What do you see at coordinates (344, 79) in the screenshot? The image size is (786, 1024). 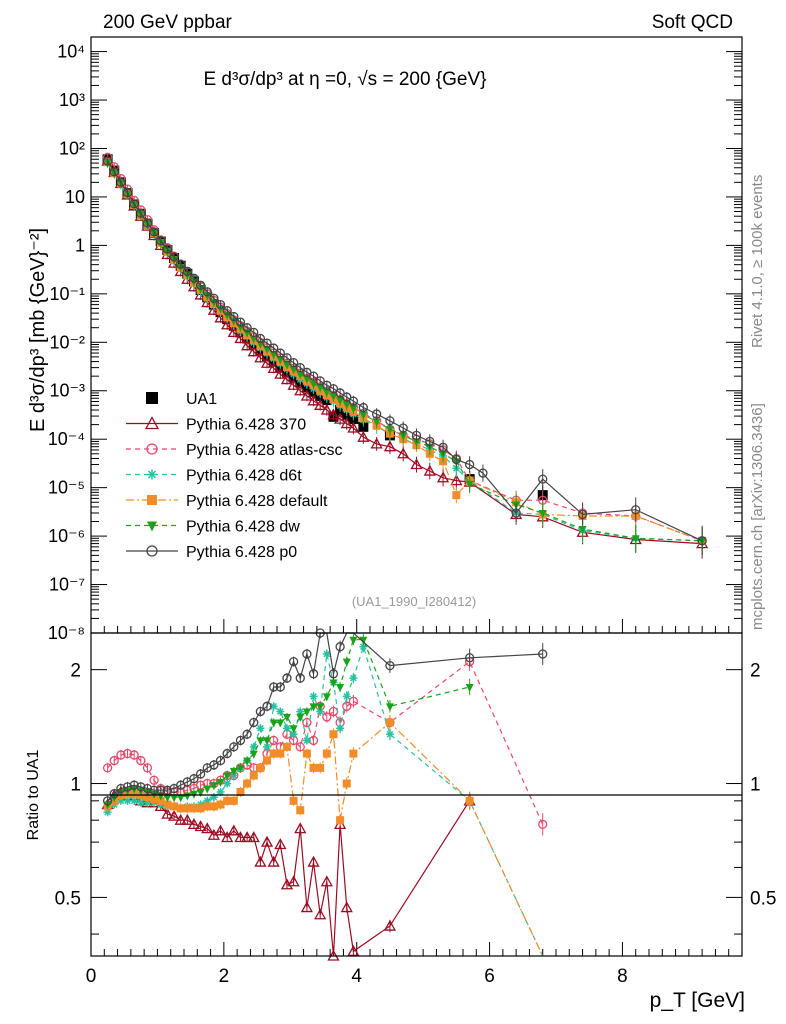 I see `main-title: E d³σ/dp³ at η =0, √s = 200 {GeV}` at bounding box center [344, 79].